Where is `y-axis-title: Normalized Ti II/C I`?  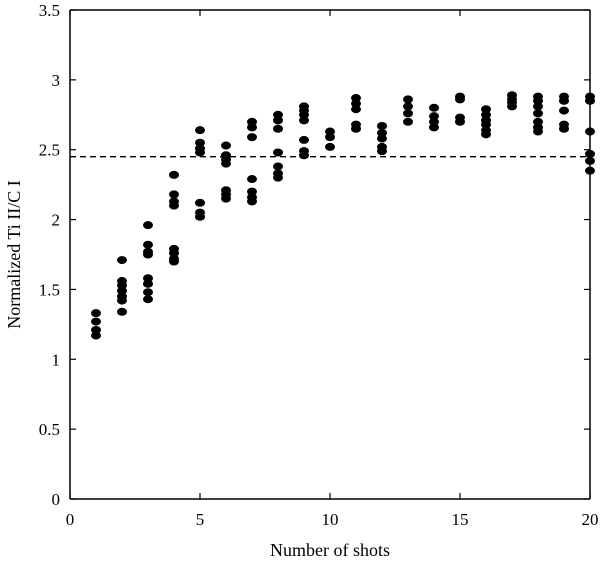 y-axis-title: Normalized Ti II/C I is located at coordinates (14, 254).